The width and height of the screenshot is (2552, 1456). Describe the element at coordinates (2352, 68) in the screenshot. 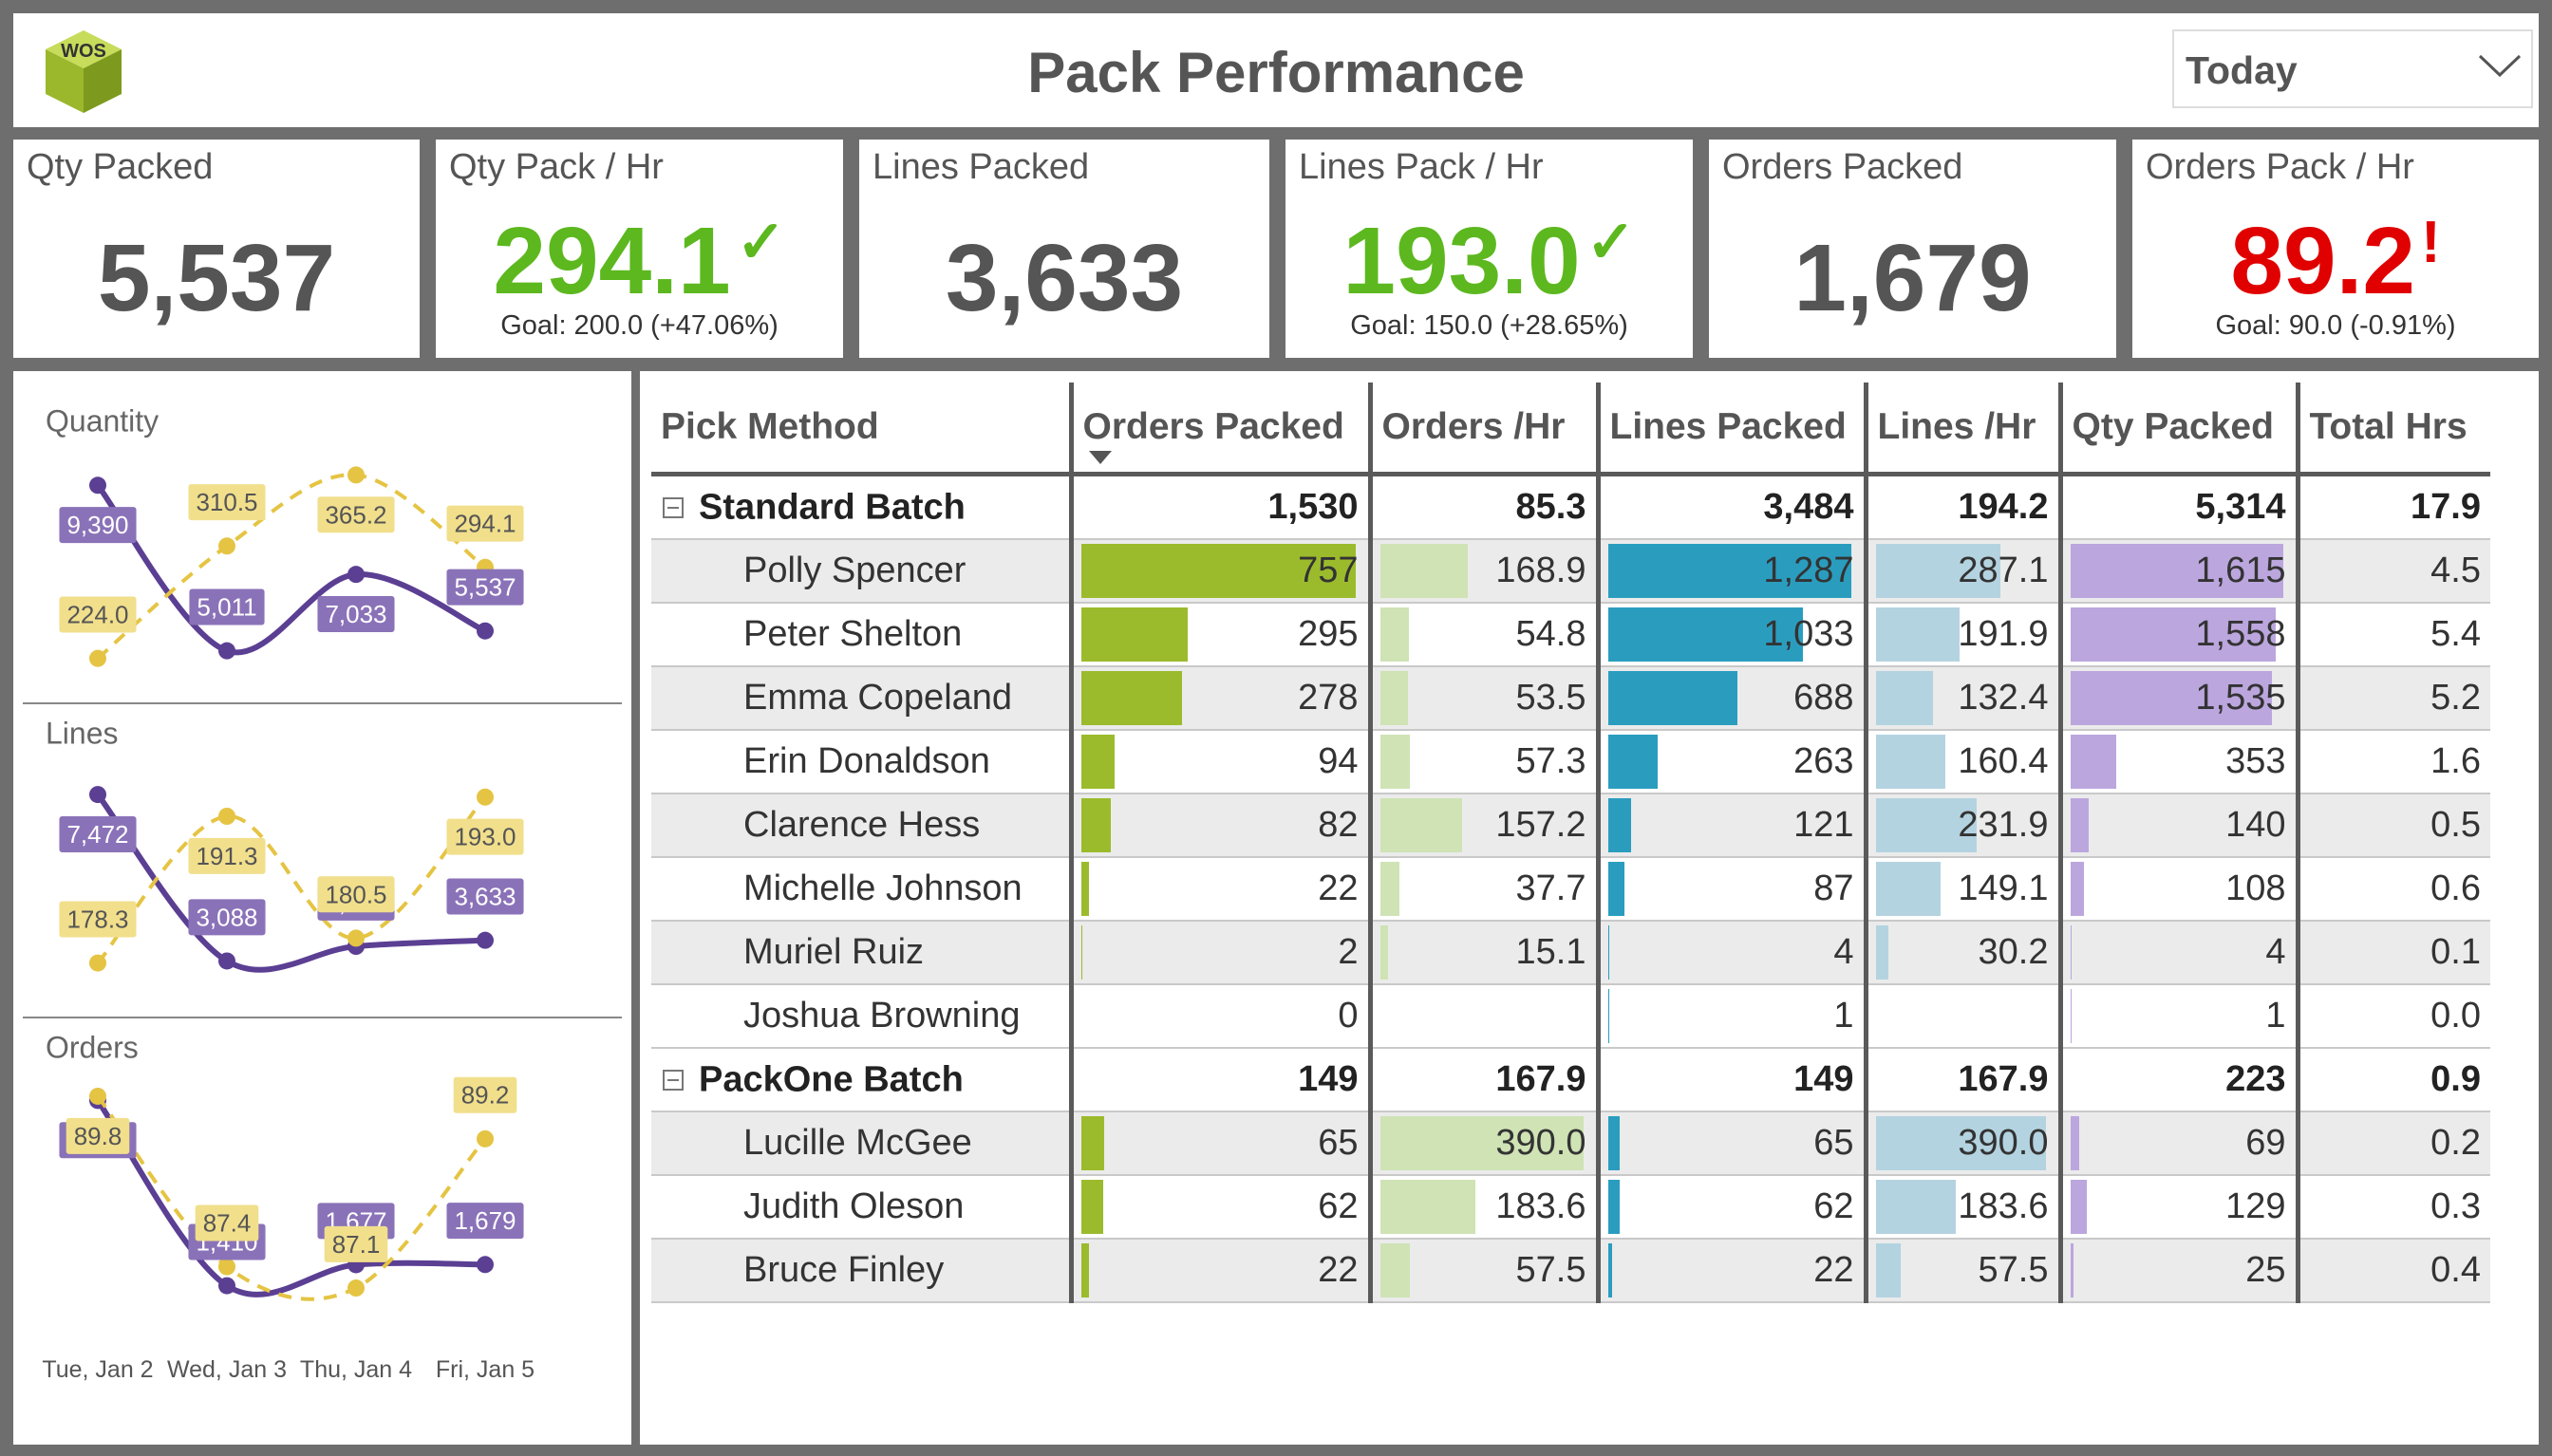

I see `date-filter: Today` at that location.